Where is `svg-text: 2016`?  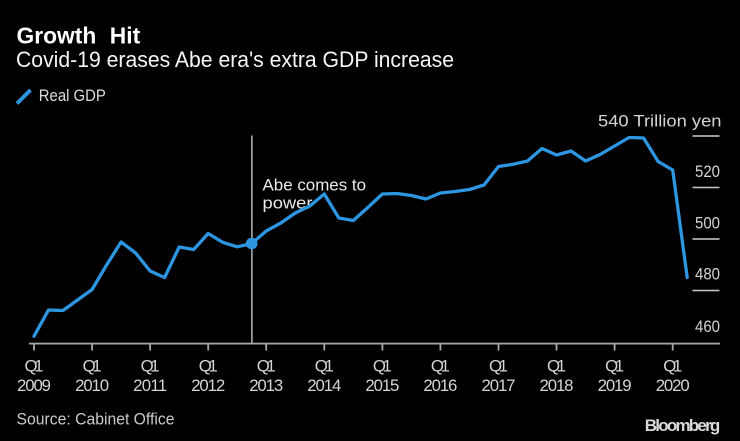
svg-text: 2016 is located at coordinates (440, 385).